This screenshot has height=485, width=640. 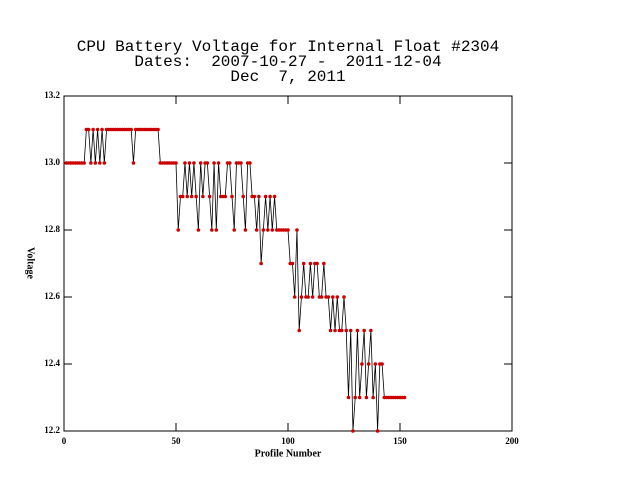 I want to click on x-tick-label: 200, so click(x=512, y=441).